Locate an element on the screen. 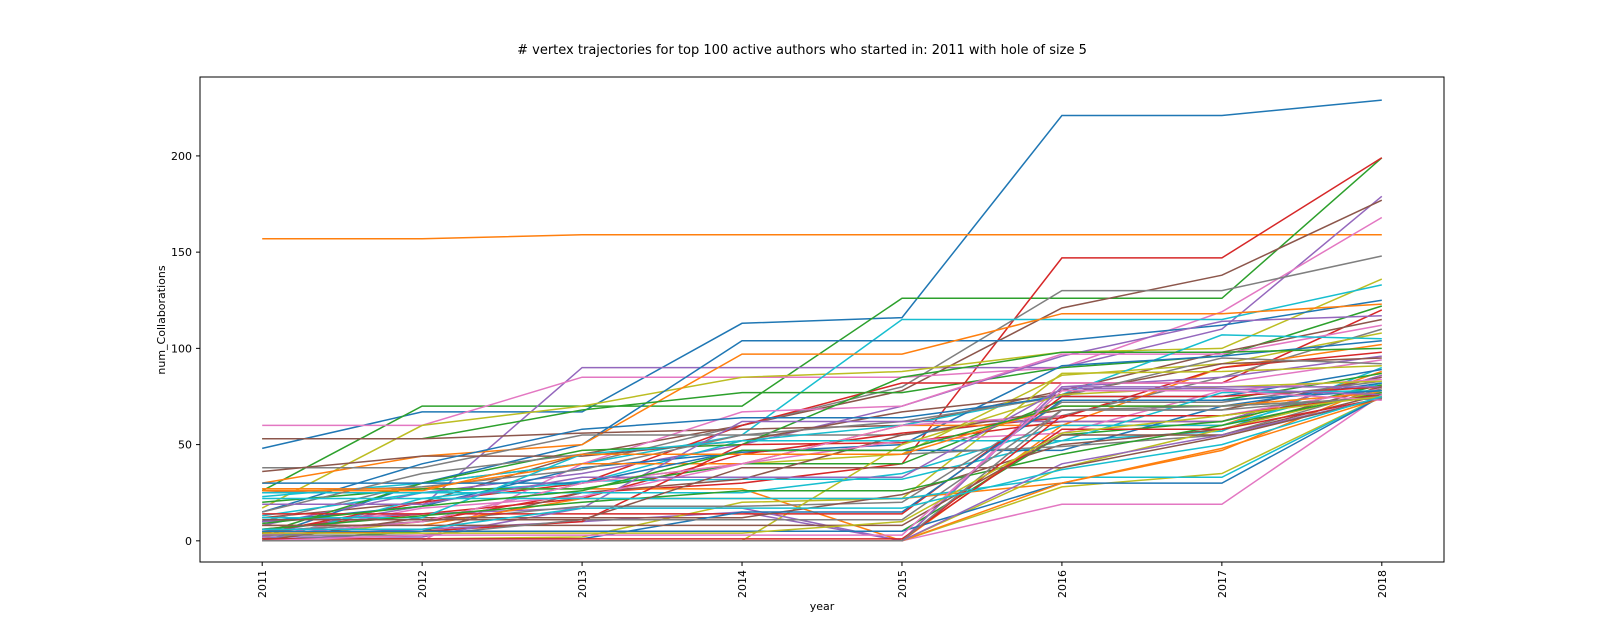 The width and height of the screenshot is (1600, 640). y-tick-label: 0 is located at coordinates (188, 541).